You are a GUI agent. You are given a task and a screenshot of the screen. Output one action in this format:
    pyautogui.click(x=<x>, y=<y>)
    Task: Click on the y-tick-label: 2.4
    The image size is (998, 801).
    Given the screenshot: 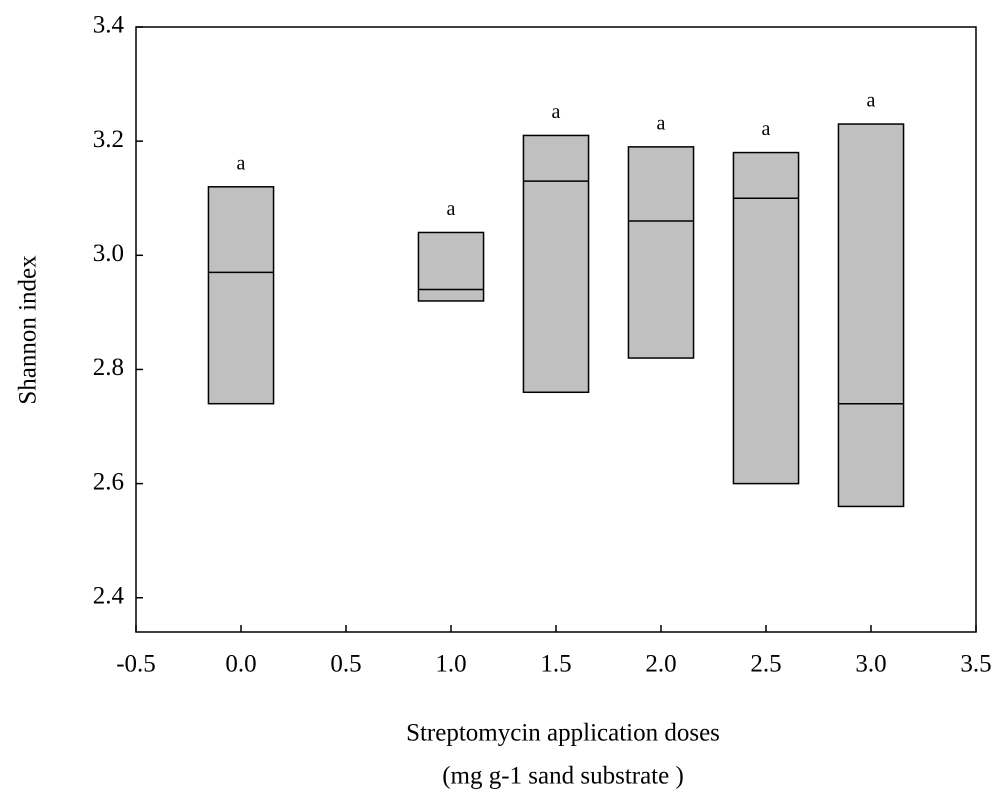 What is the action you would take?
    pyautogui.click(x=109, y=595)
    